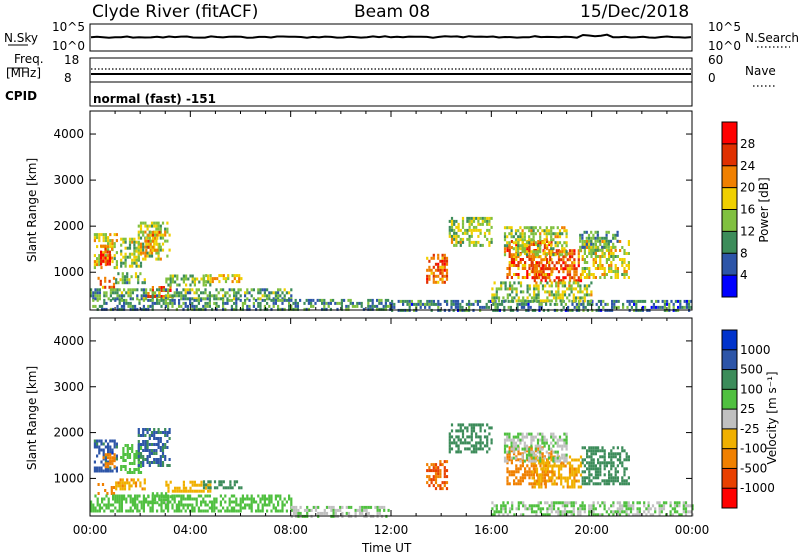 This screenshot has height=554, width=800. Describe the element at coordinates (29, 59) in the screenshot. I see `freq-label: Freq.` at that location.